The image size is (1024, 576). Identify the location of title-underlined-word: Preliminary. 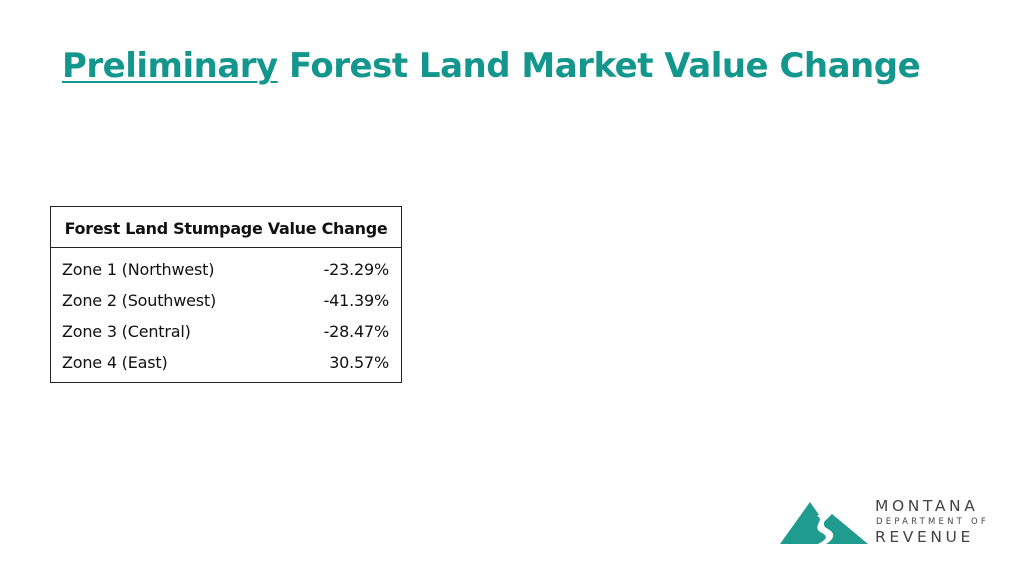
(170, 66).